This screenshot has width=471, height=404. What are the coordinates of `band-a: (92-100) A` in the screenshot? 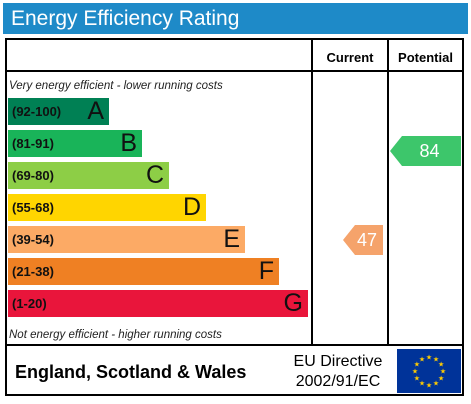 It's located at (58, 111).